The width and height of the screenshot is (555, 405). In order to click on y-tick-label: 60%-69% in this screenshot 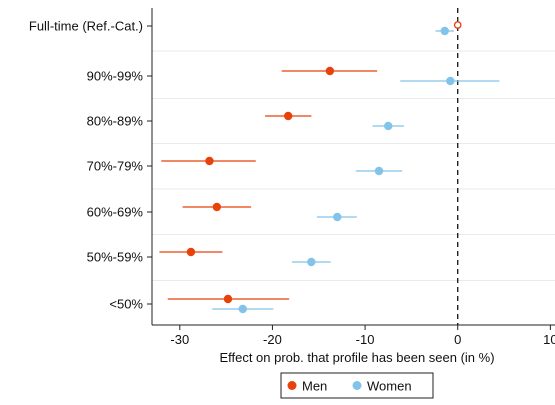, I will do `click(115, 212)`.